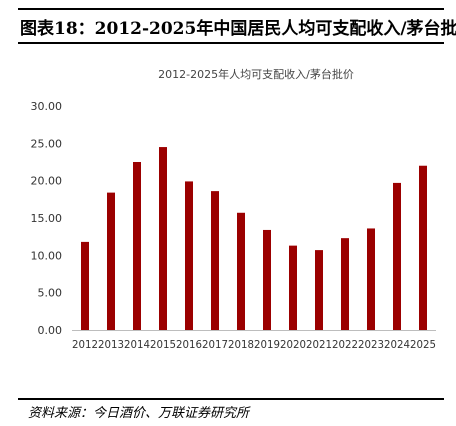  Describe the element at coordinates (371, 279) in the screenshot. I see `bar-2023` at that location.